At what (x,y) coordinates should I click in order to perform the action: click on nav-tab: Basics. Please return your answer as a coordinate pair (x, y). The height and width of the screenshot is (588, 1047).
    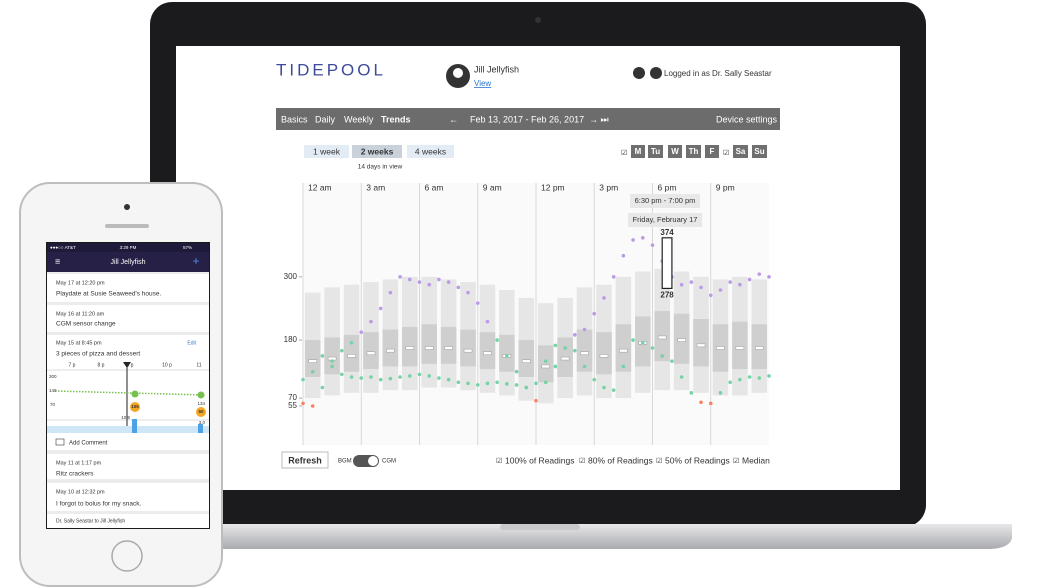
    Looking at the image, I should click on (294, 119).